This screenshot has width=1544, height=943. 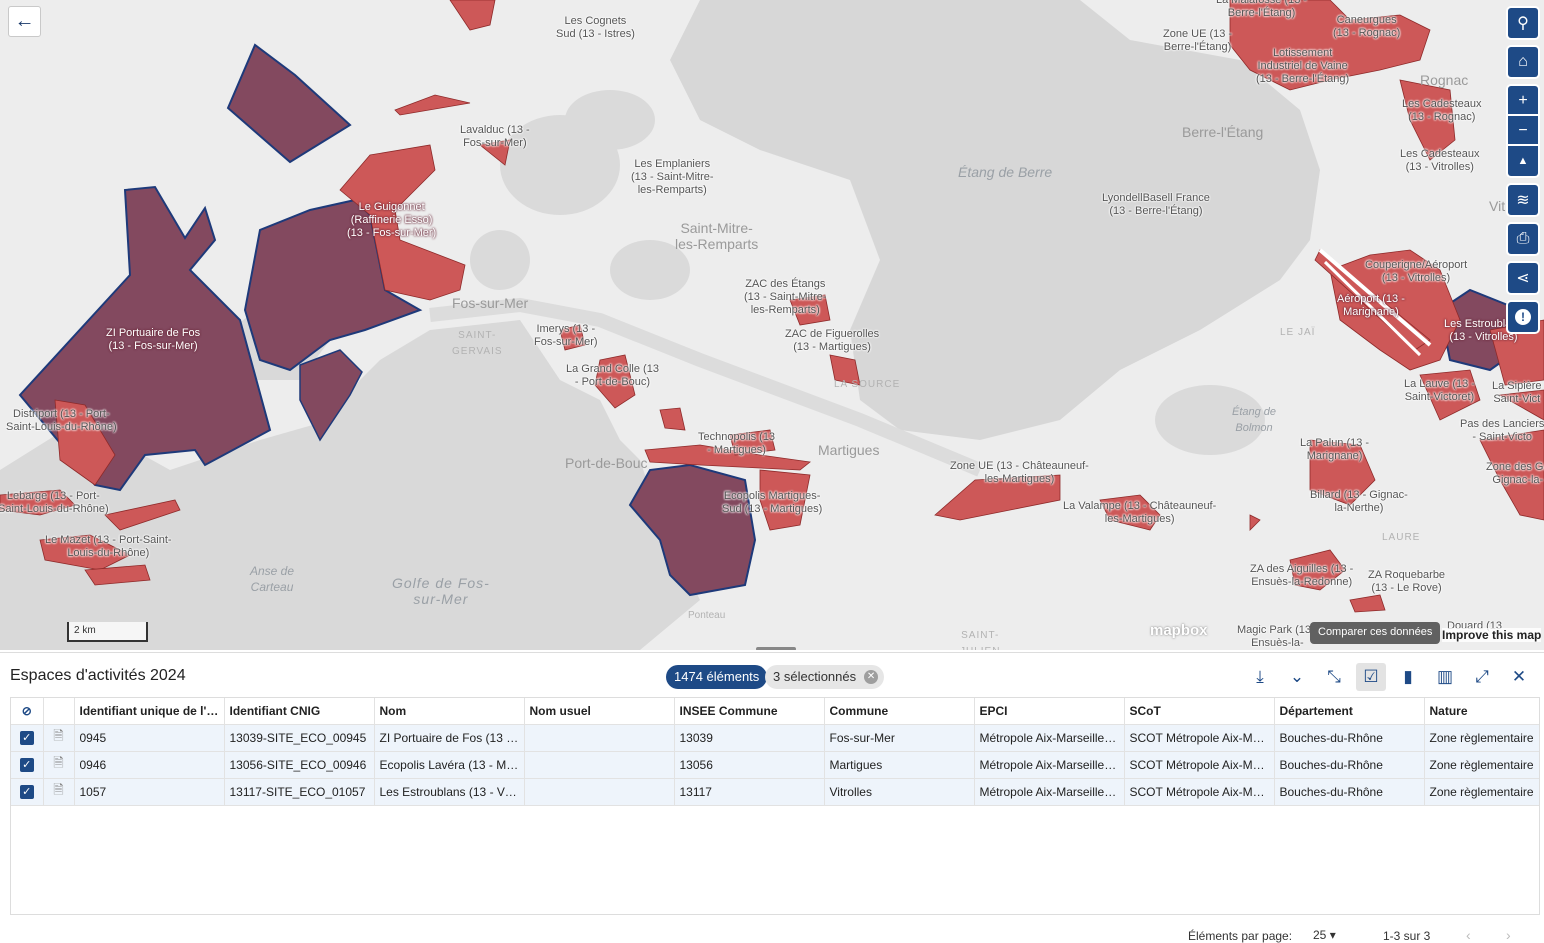 What do you see at coordinates (1519, 677) in the screenshot?
I see `close-panel-button: ✕` at bounding box center [1519, 677].